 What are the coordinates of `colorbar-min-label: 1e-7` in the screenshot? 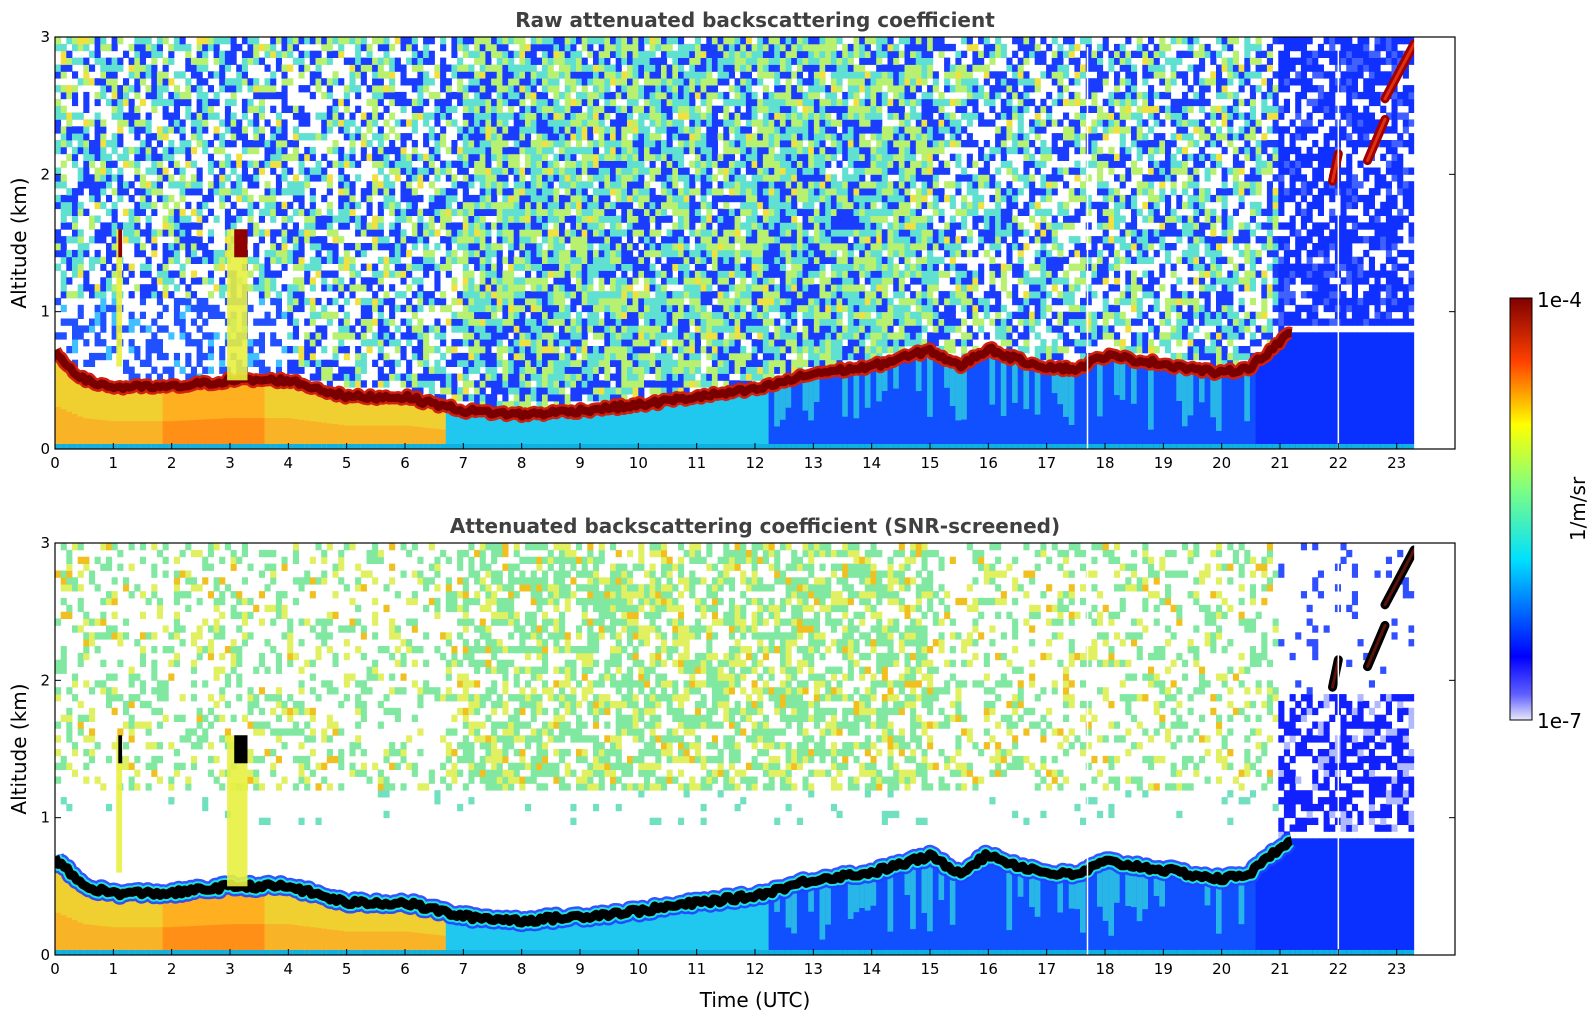 It's located at (1559, 721).